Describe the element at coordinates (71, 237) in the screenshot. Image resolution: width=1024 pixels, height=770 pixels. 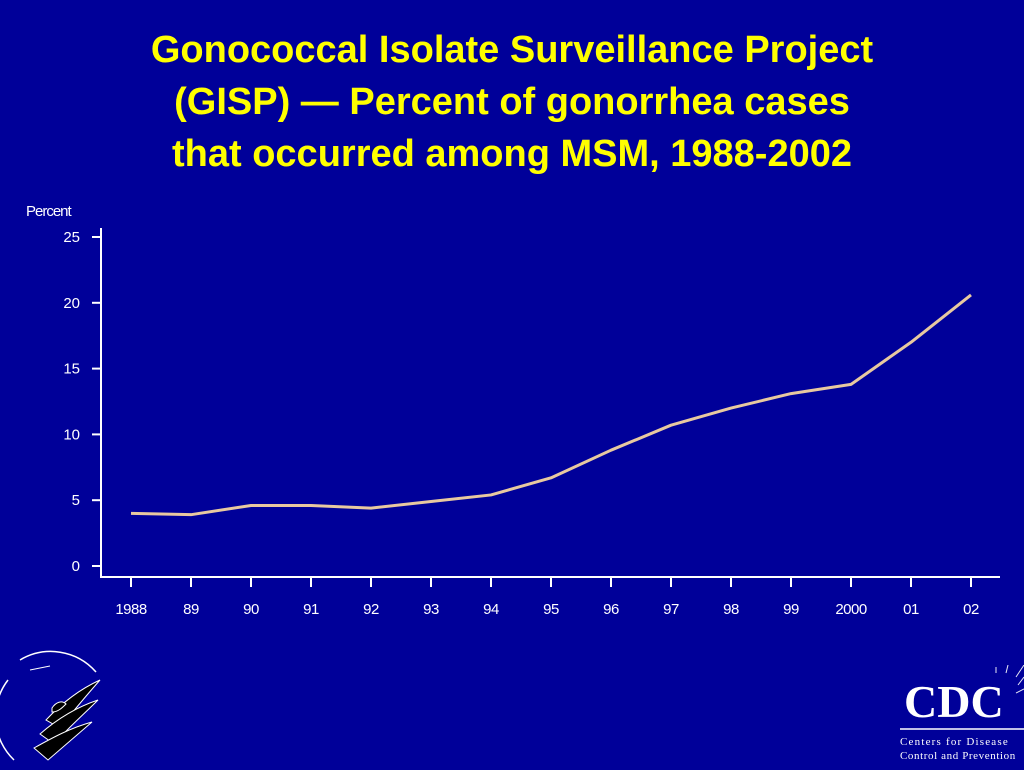
I see `y-tick-label: 25` at that location.